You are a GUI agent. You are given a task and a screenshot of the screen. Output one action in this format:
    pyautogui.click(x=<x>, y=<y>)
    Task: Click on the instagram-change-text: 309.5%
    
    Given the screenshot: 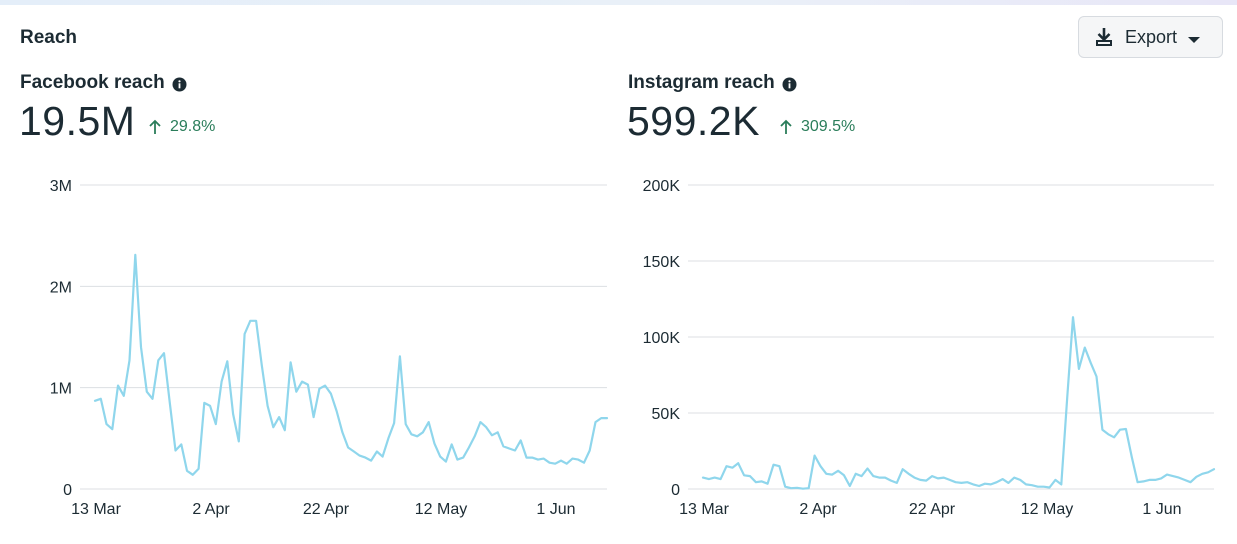 What is the action you would take?
    pyautogui.click(x=828, y=126)
    